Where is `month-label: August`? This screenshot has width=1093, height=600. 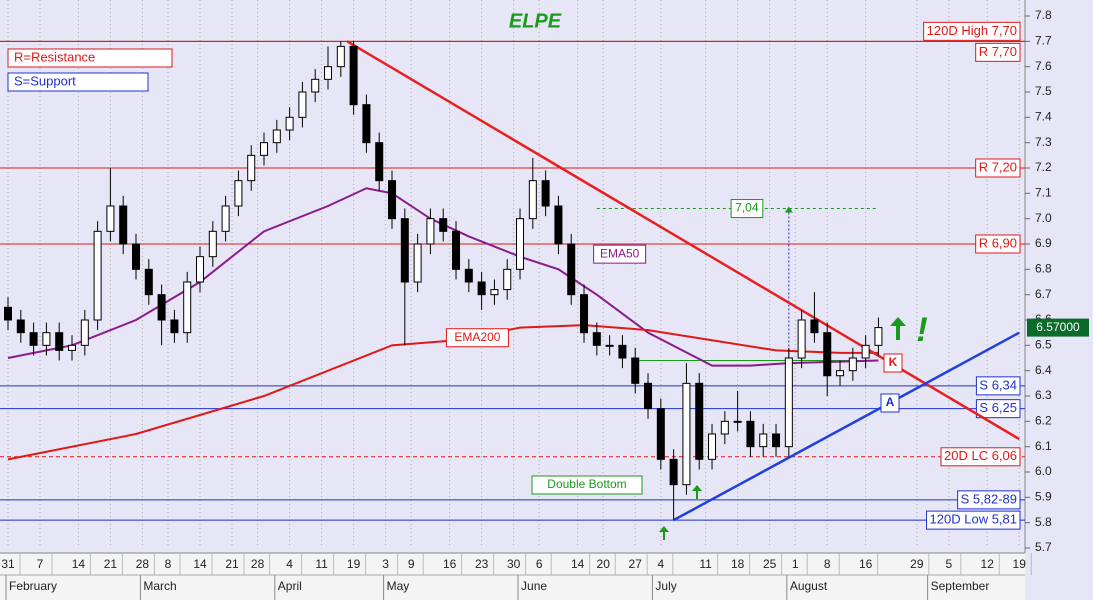
month-label: August is located at coordinates (809, 586).